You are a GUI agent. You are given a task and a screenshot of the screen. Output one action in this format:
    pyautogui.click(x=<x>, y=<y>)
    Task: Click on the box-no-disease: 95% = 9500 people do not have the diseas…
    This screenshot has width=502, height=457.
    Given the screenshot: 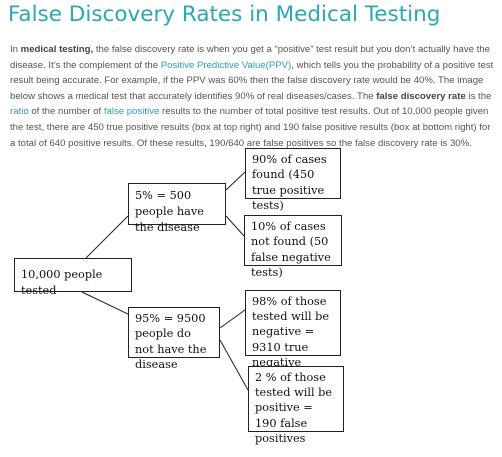 What is the action you would take?
    pyautogui.click(x=174, y=339)
    